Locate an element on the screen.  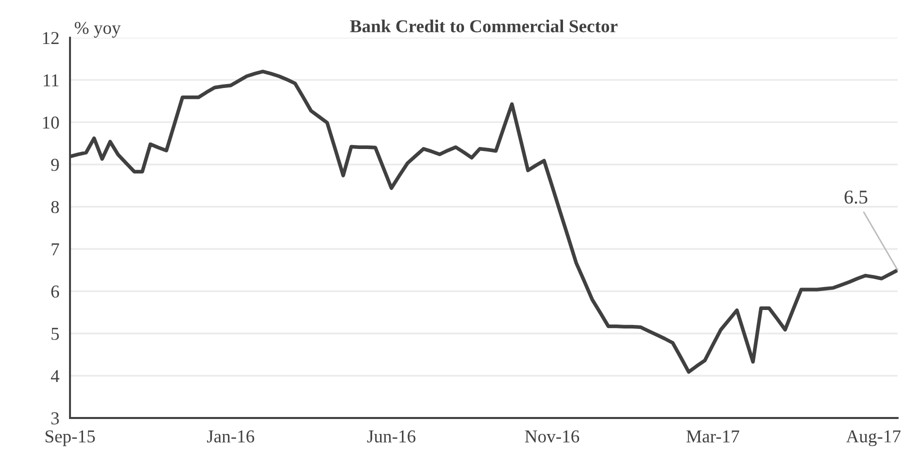
x-tick-label: Mar-17 is located at coordinates (713, 436).